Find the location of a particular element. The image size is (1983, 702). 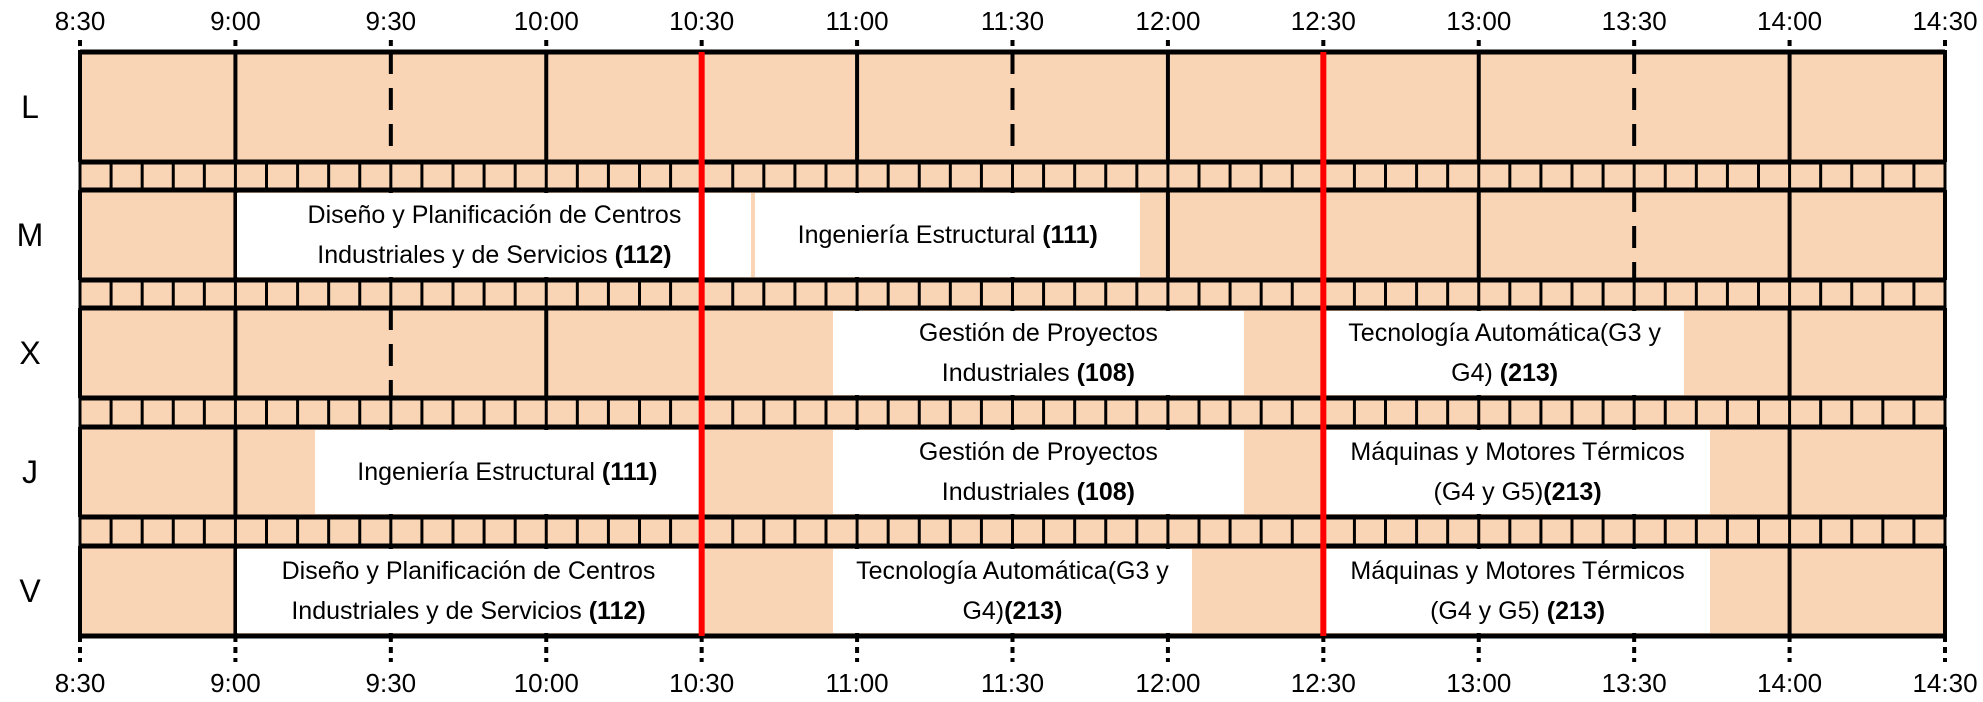

time-label-bottom: 14:00 is located at coordinates (1790, 683).